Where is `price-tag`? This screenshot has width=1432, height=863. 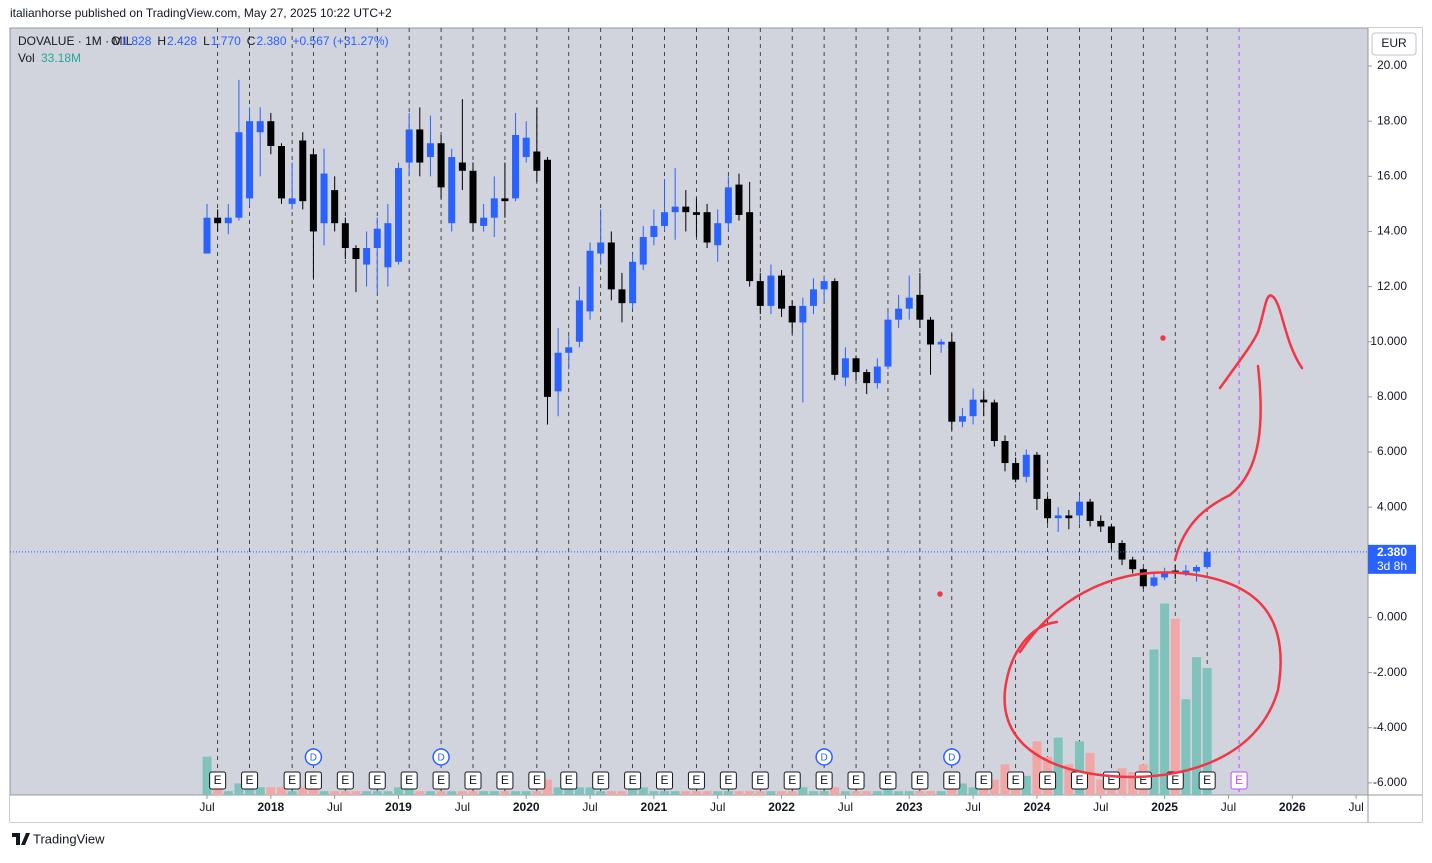
price-tag is located at coordinates (1392, 559).